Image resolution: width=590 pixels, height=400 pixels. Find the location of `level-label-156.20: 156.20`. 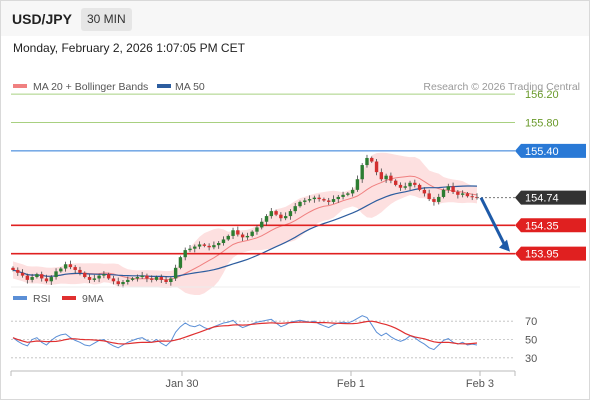

level-label-156.20: 156.20 is located at coordinates (542, 95).